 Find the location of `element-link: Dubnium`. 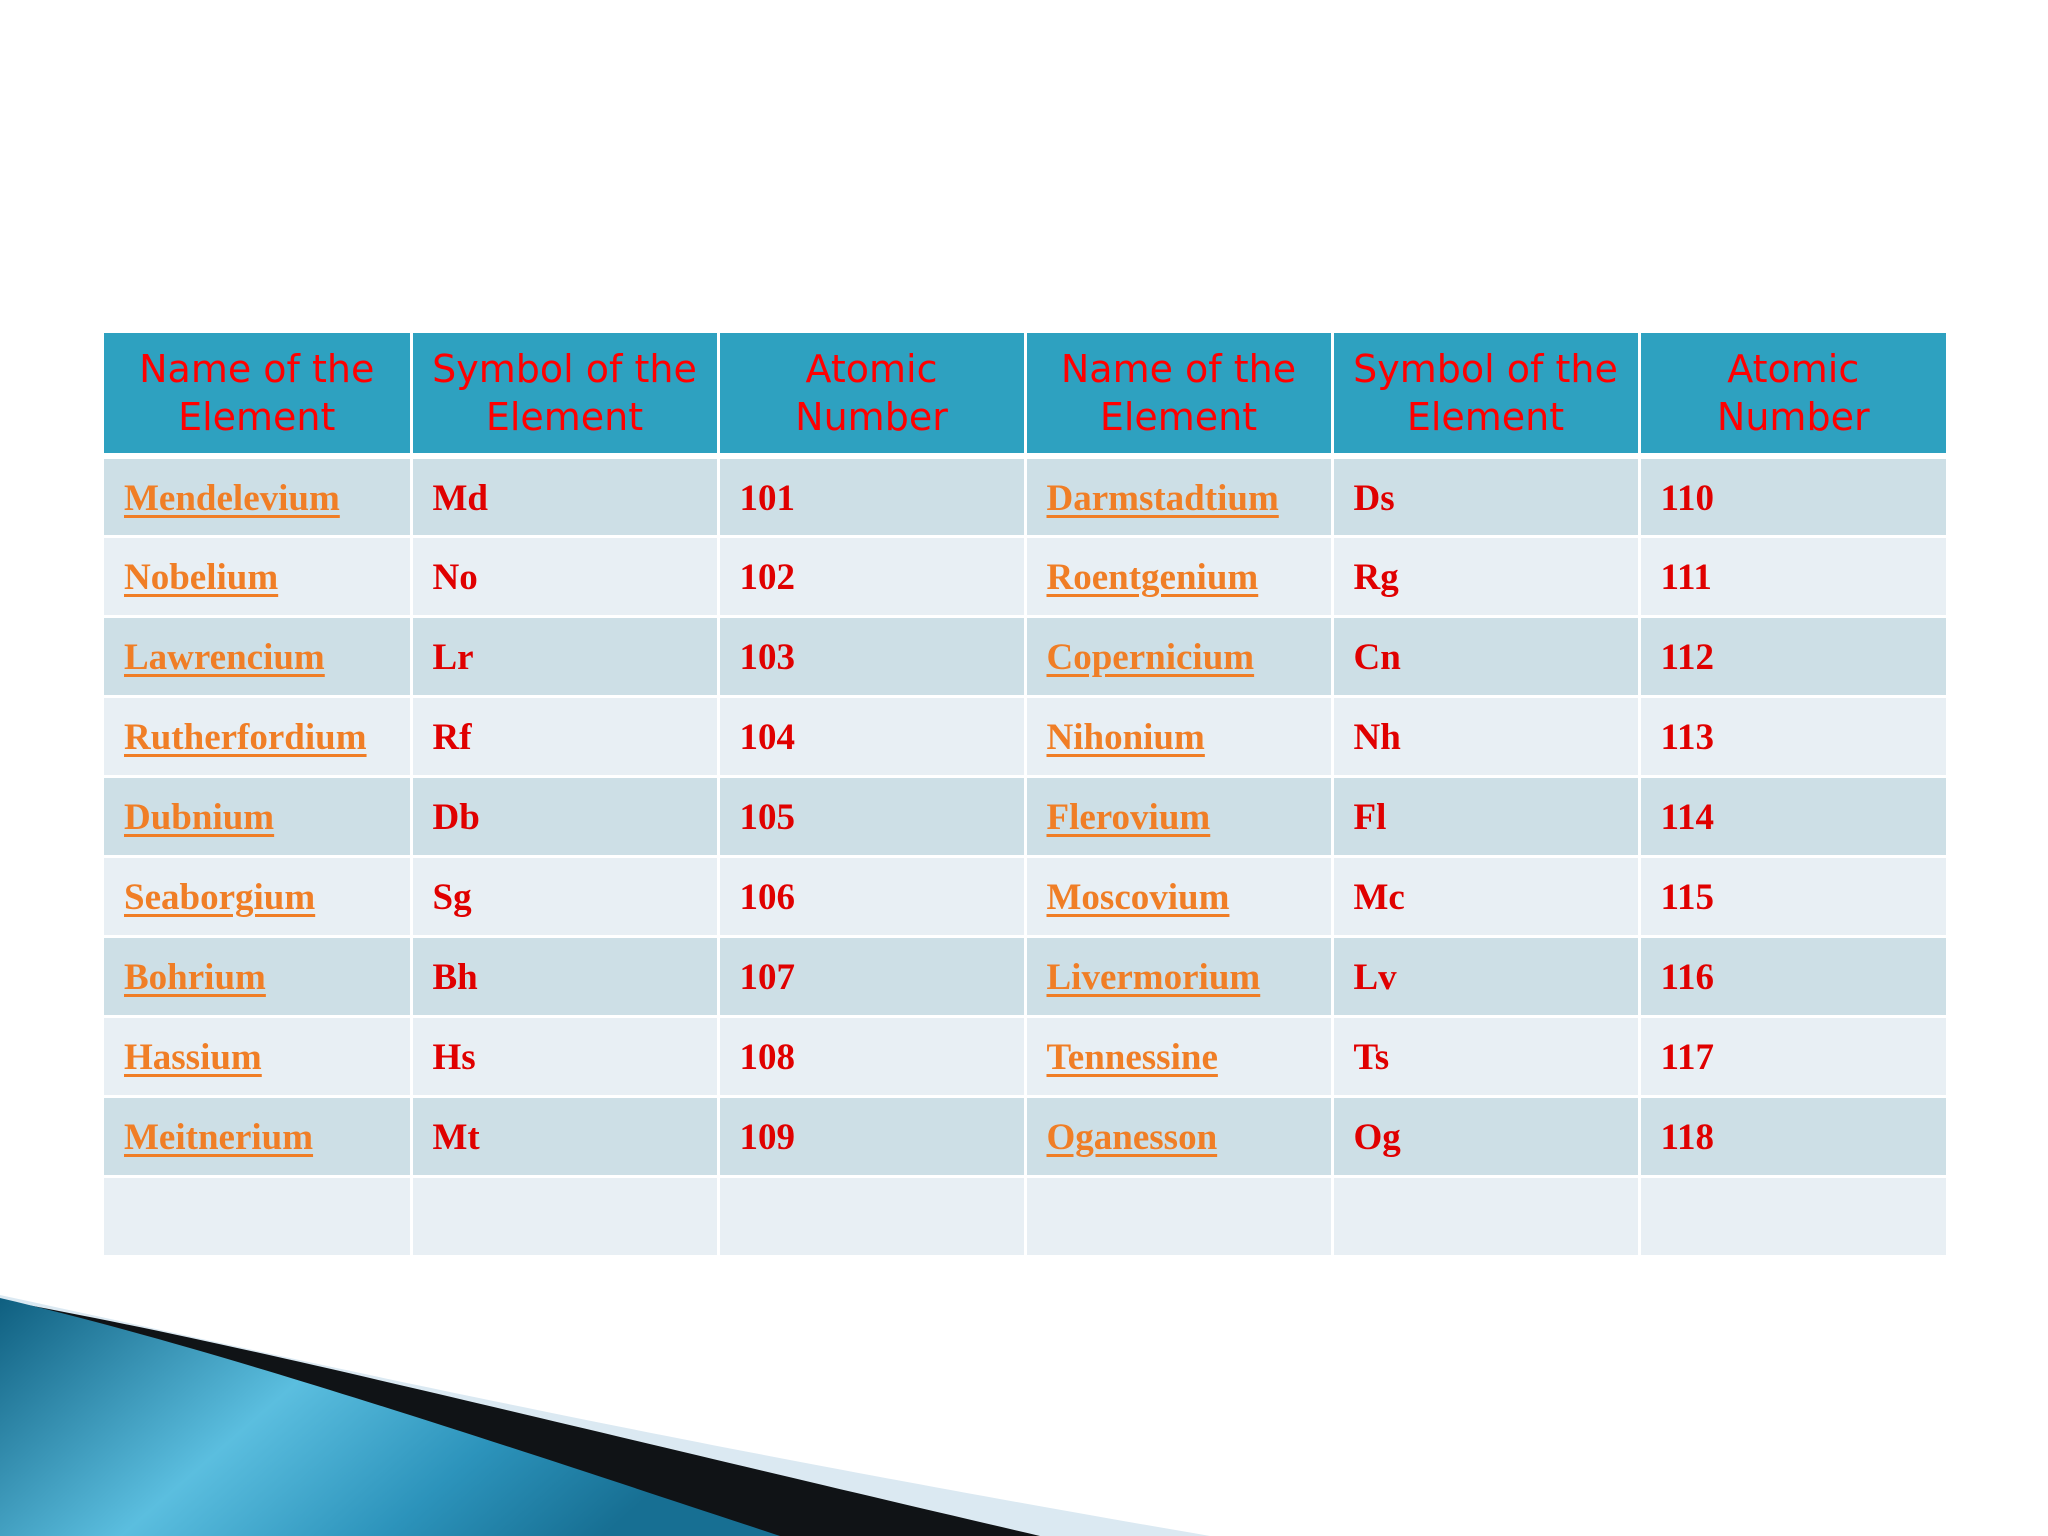

element-link: Dubnium is located at coordinates (199, 817).